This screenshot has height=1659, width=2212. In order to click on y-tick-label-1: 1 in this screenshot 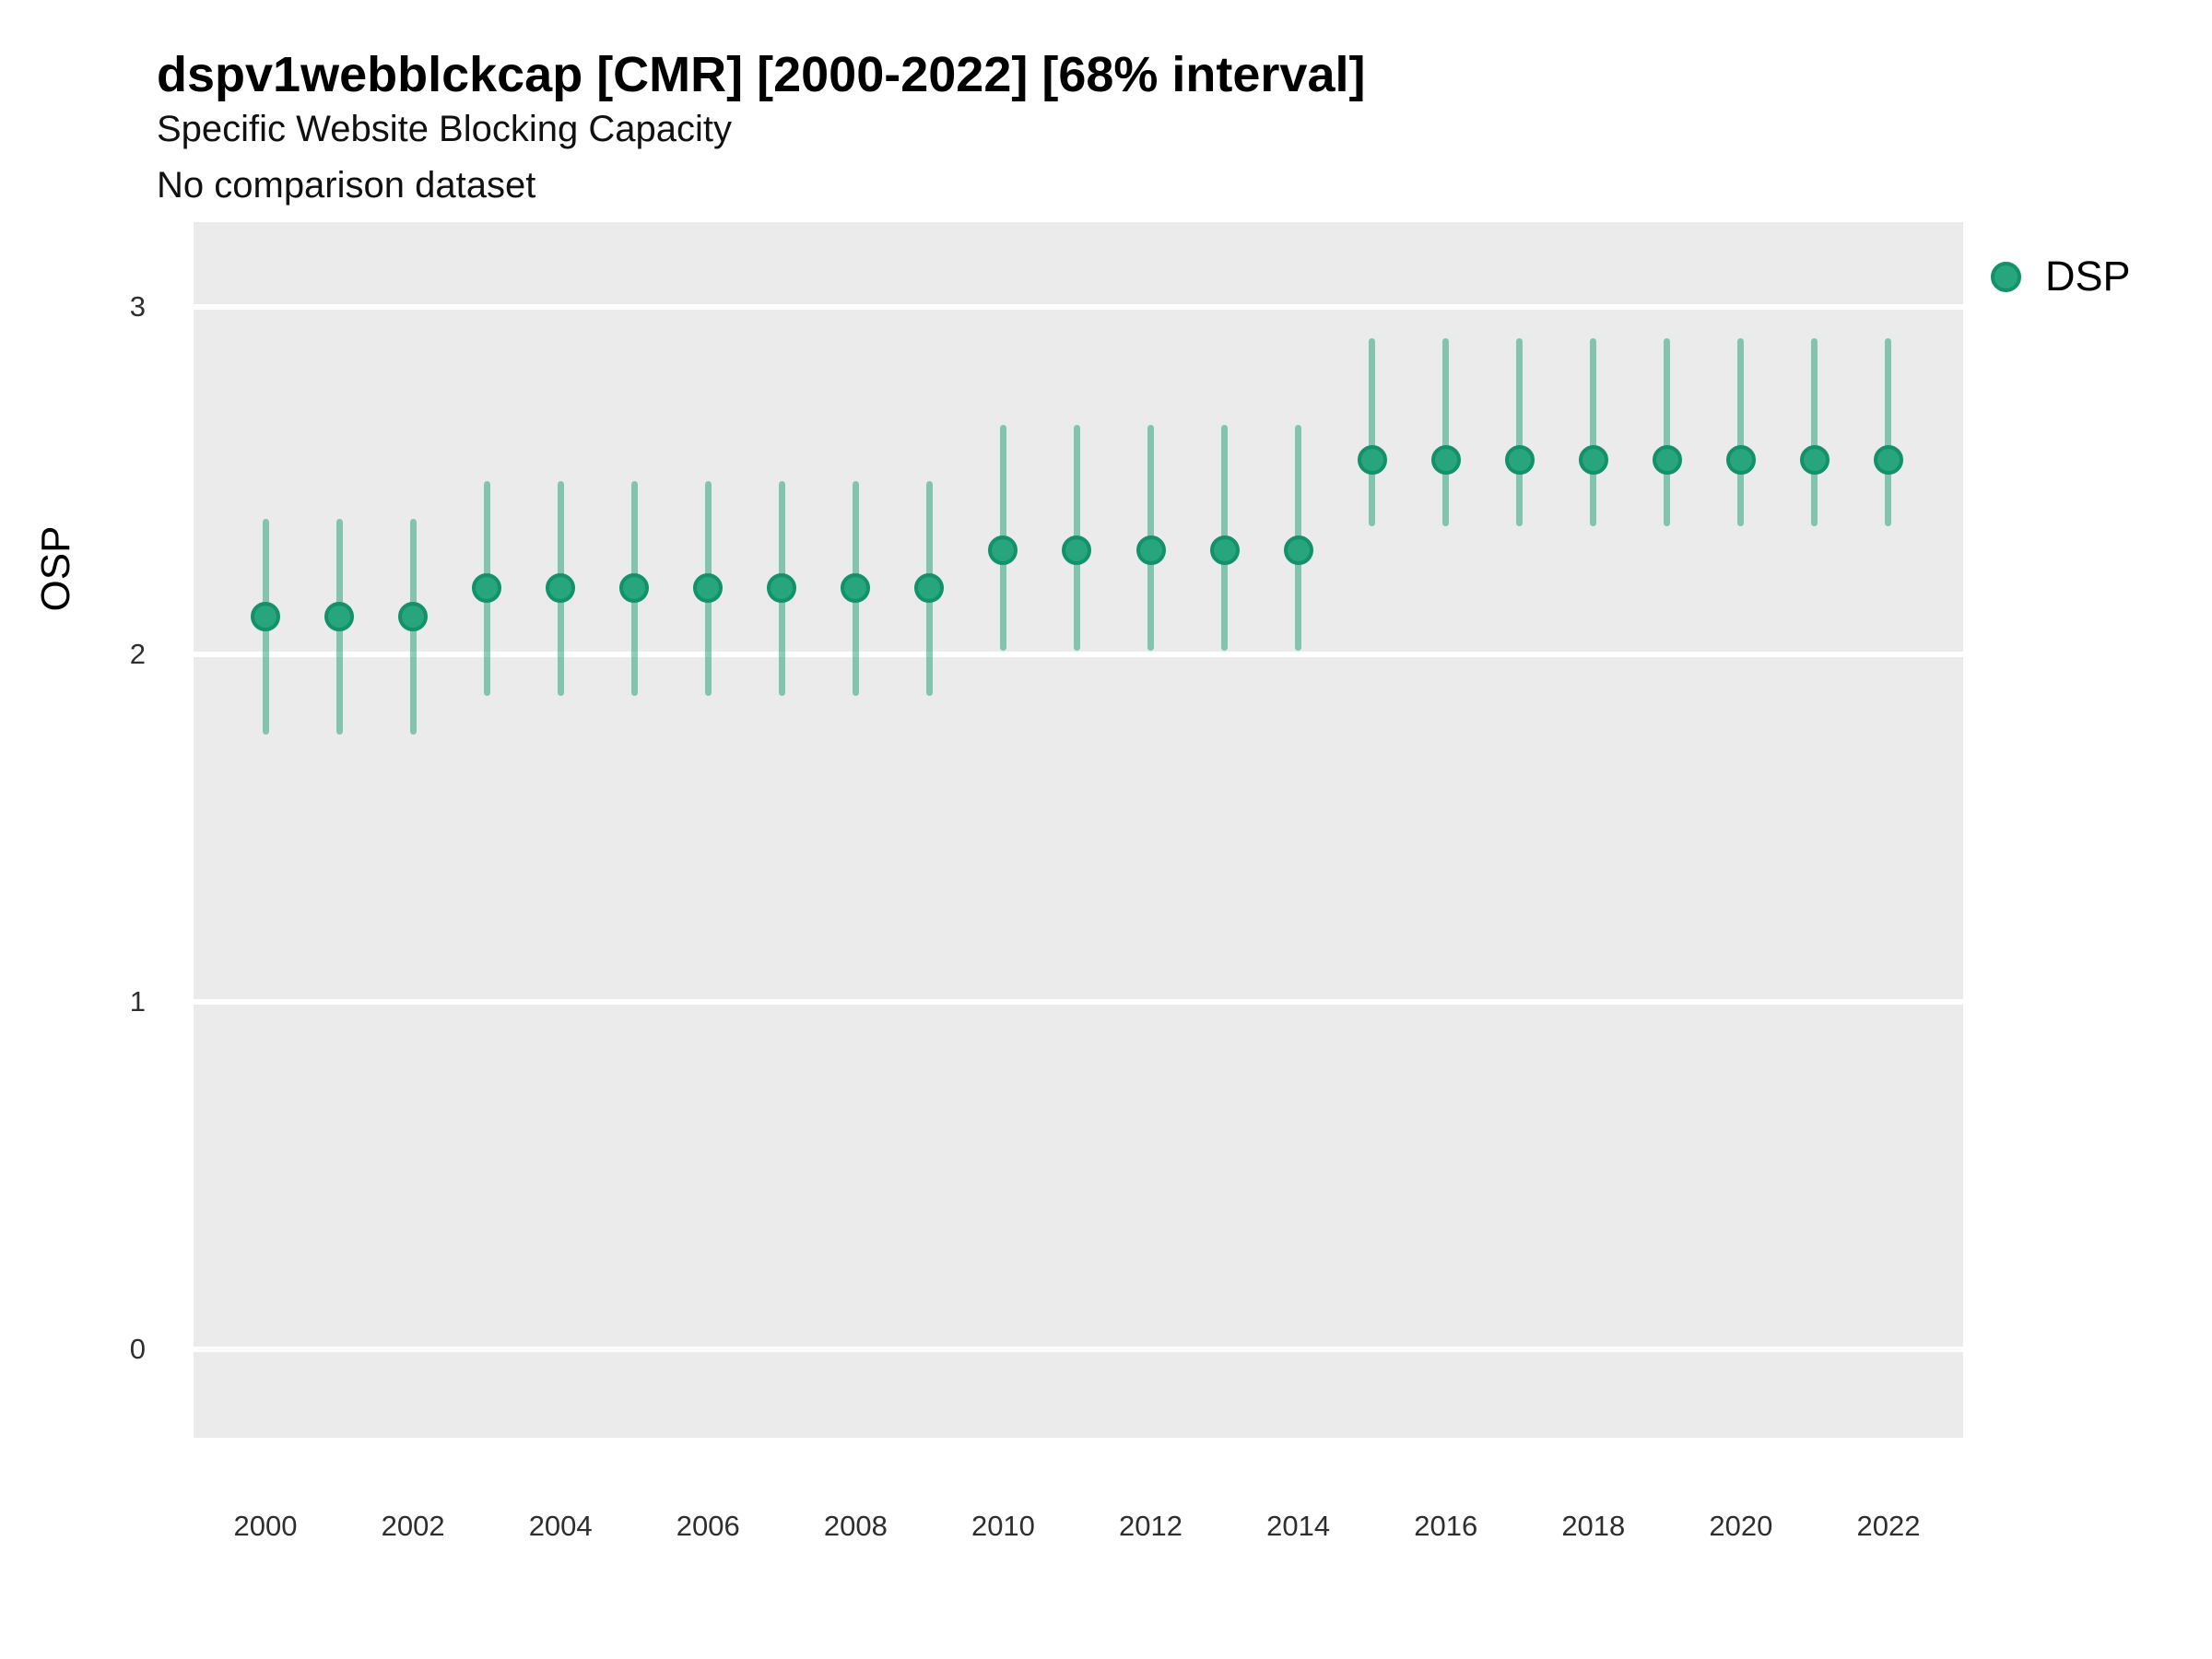, I will do `click(137, 1001)`.